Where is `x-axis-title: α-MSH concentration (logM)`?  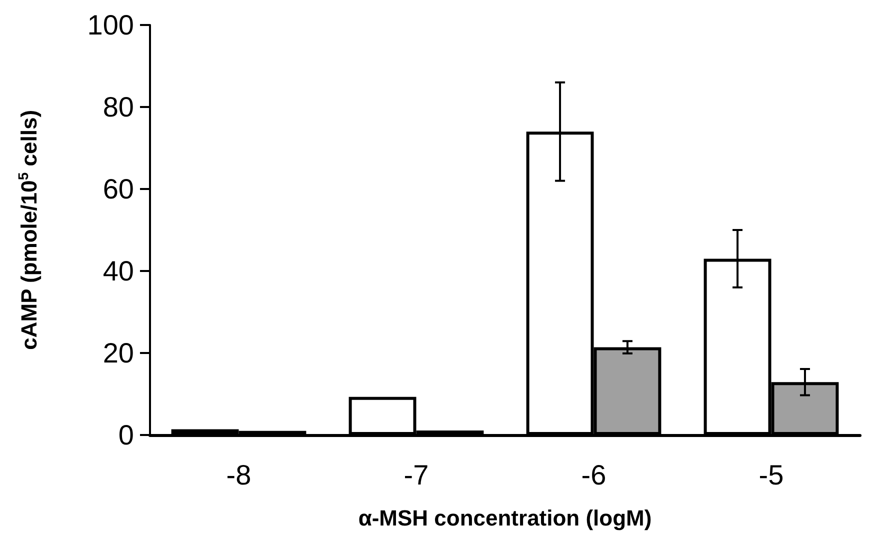 x-axis-title: α-MSH concentration (logM) is located at coordinates (505, 518).